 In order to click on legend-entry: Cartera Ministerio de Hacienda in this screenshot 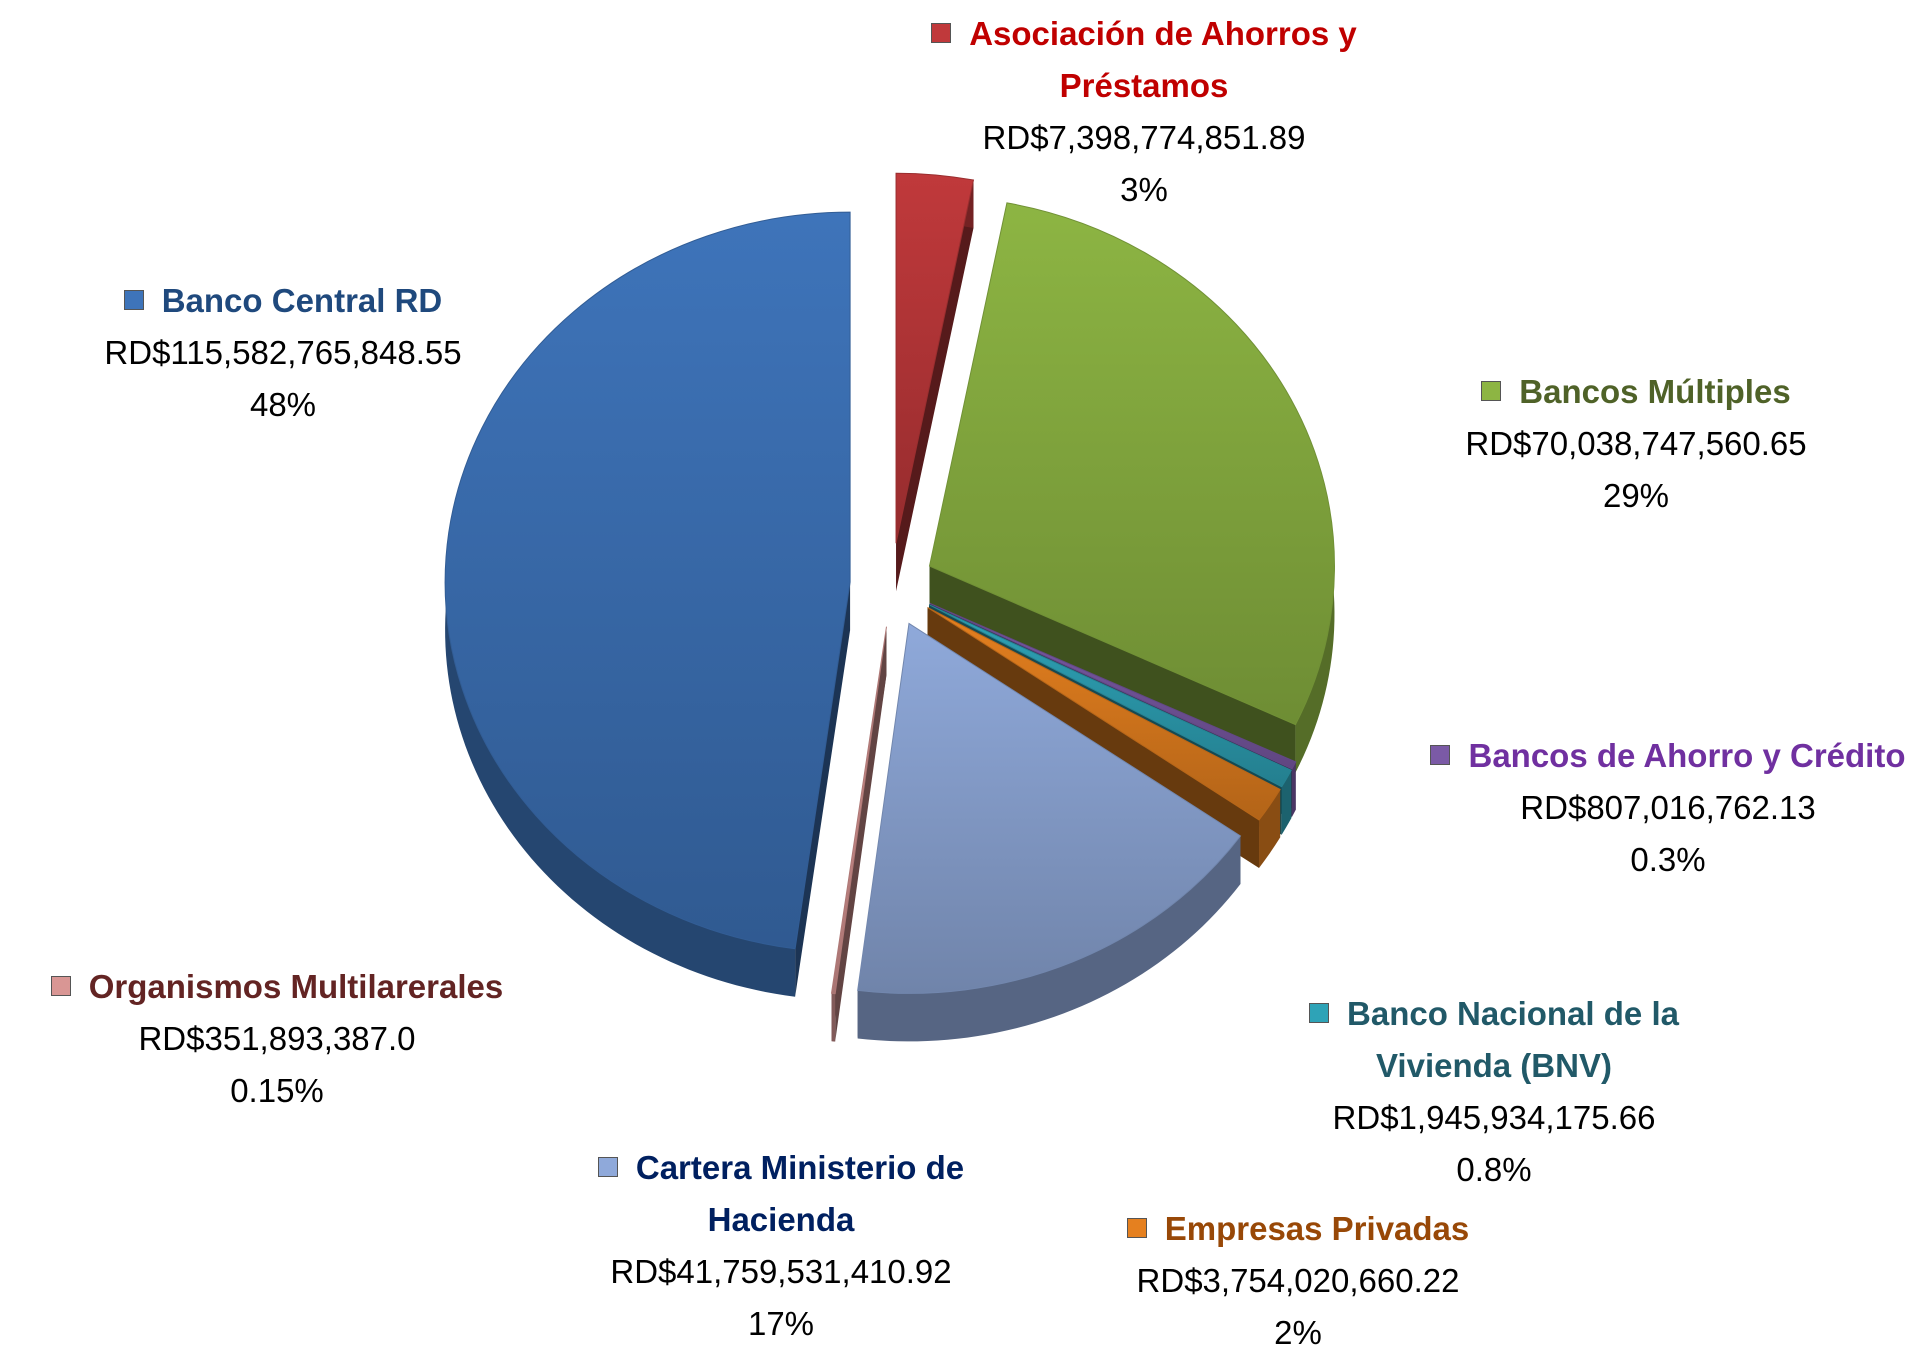, I will do `click(781, 1194)`.